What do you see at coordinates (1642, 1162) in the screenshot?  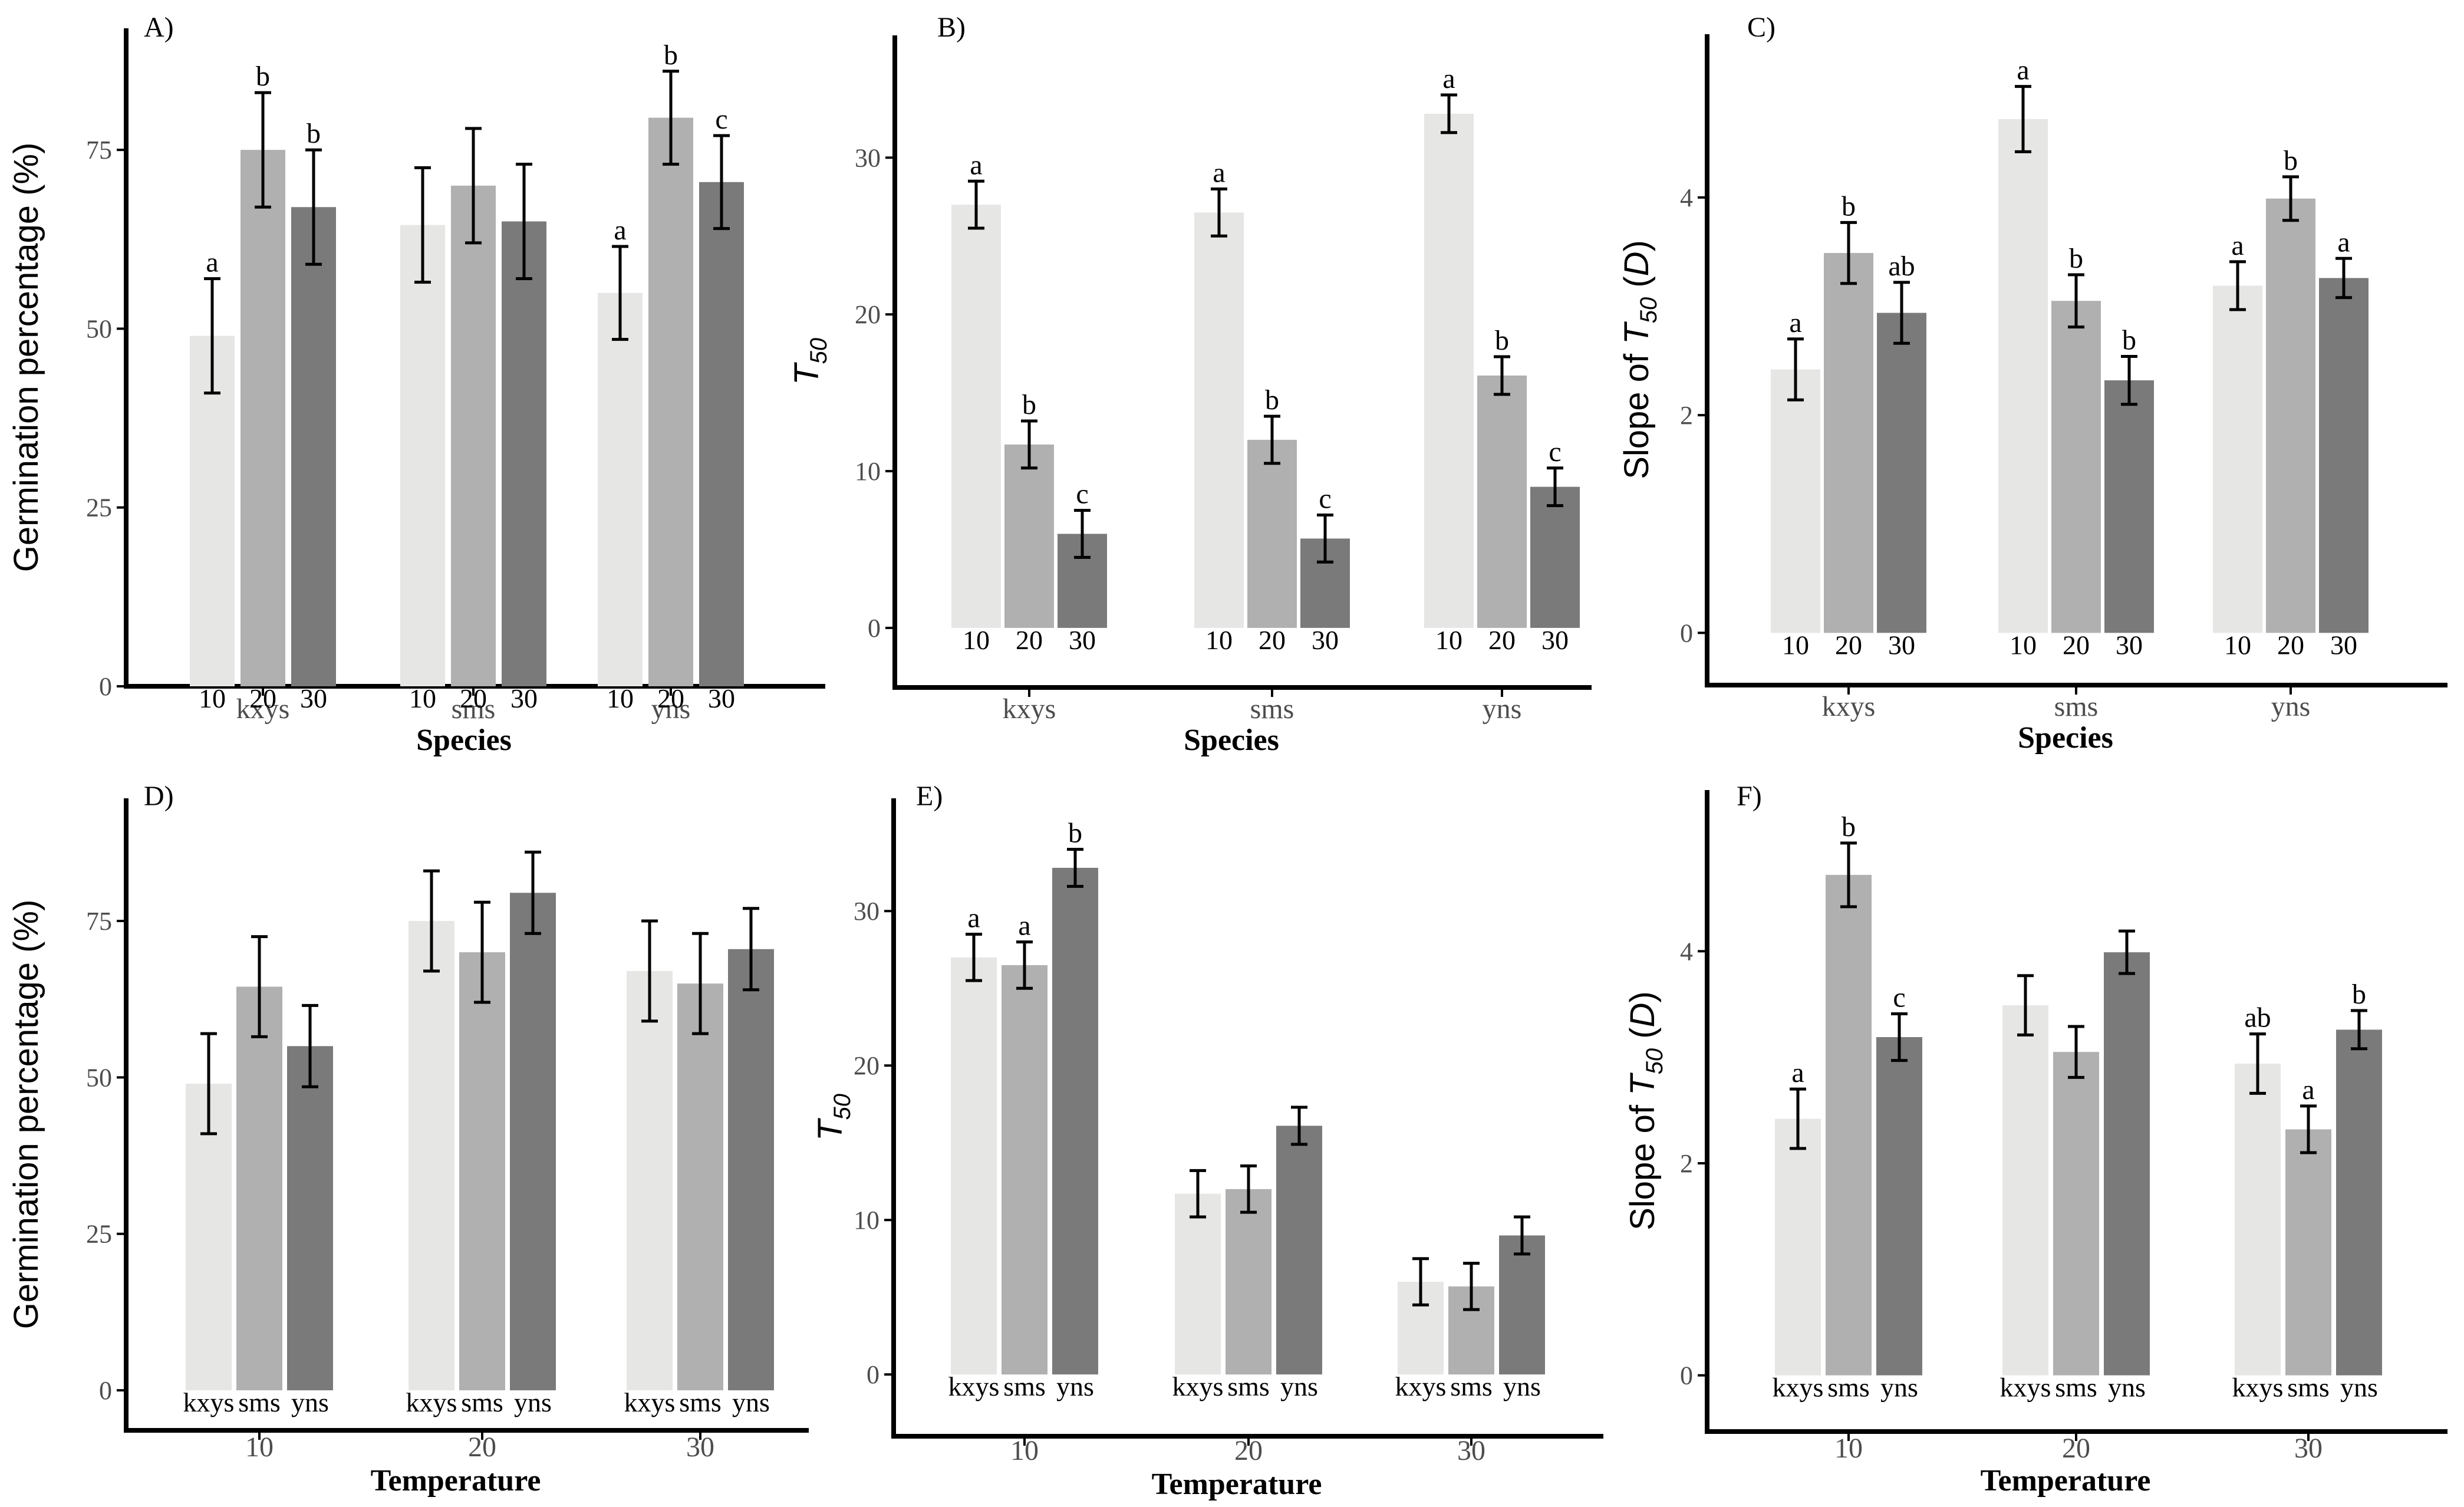 I see `y-axis-title-part: Slope of` at bounding box center [1642, 1162].